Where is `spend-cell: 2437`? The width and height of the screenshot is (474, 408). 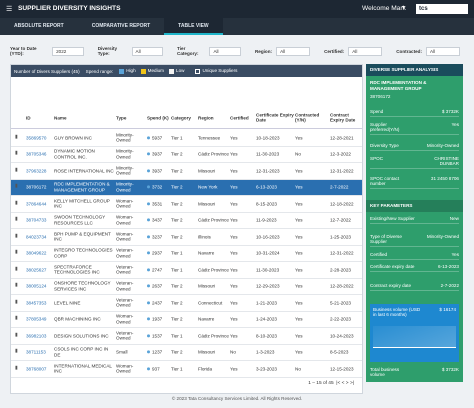 spend-cell: 2437 is located at coordinates (154, 302).